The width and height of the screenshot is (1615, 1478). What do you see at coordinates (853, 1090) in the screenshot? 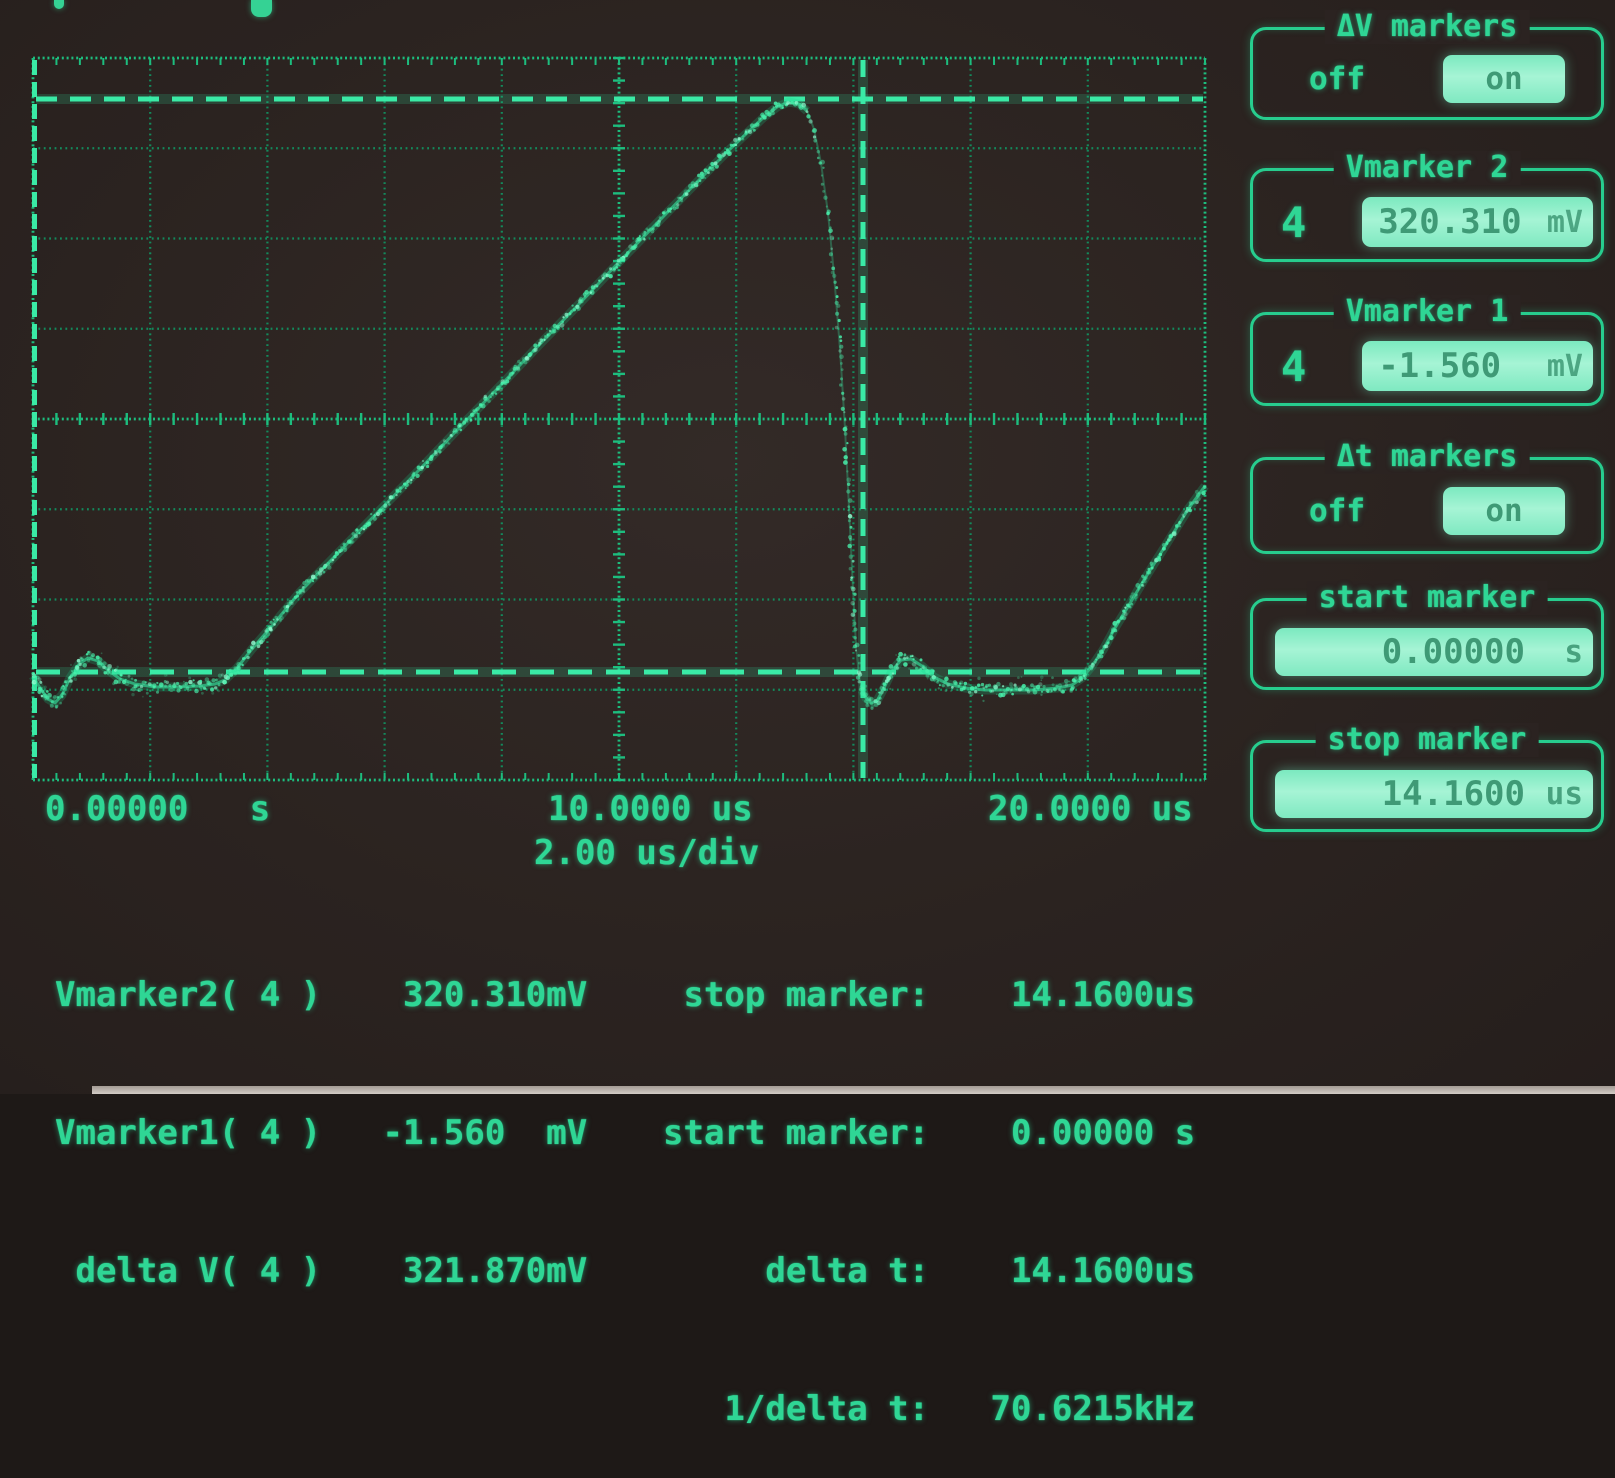
I see `screen-bezel-edge` at bounding box center [853, 1090].